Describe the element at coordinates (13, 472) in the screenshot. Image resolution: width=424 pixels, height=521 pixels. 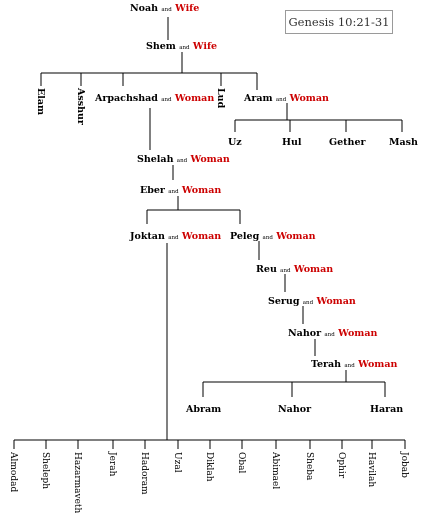
I see `person-almodad: Almodad` at that location.